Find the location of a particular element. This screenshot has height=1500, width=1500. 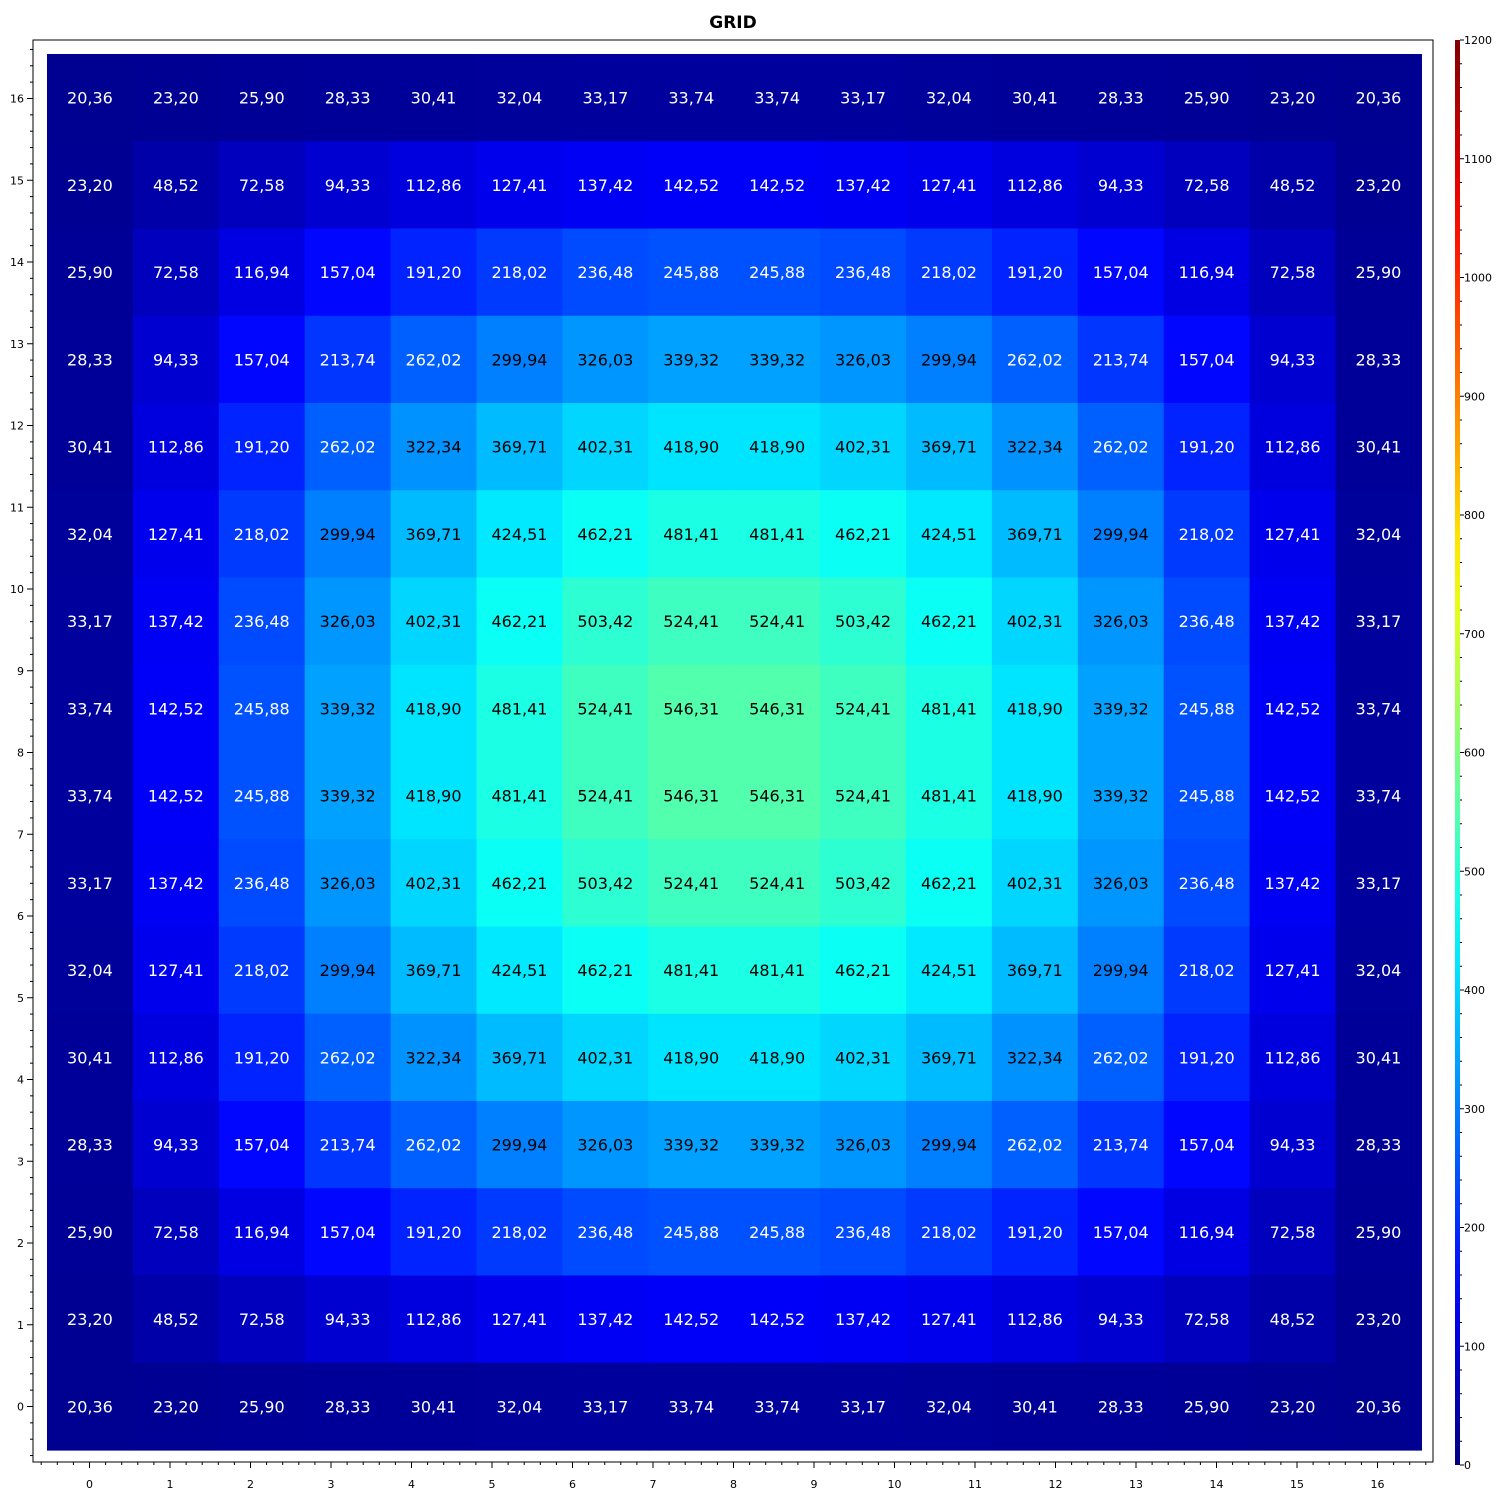

cell-value-label: 462,21 is located at coordinates (949, 621).